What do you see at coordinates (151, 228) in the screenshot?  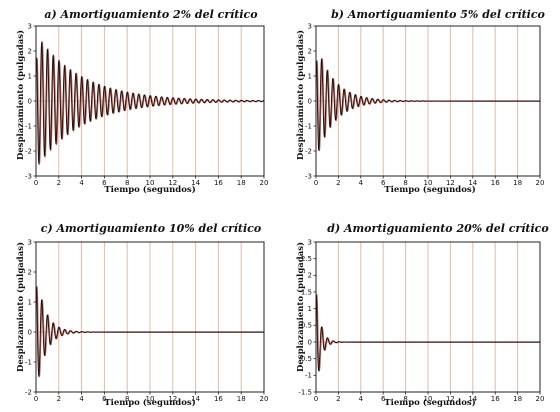 I see `chart-title: c) Amortiguamiento 10% del crítico` at bounding box center [151, 228].